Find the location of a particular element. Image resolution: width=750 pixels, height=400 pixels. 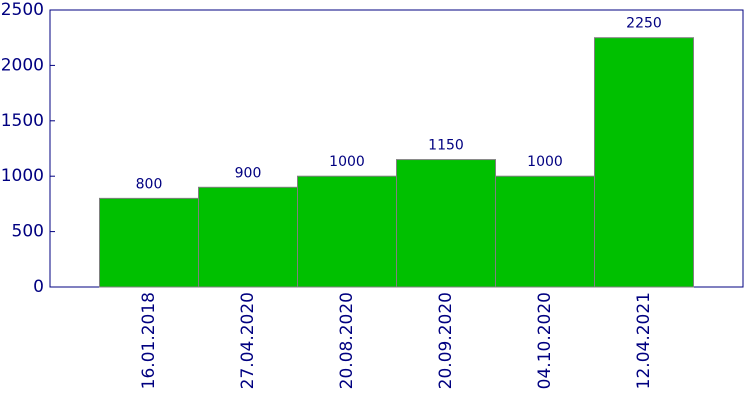

value-label: 800 is located at coordinates (149, 184).